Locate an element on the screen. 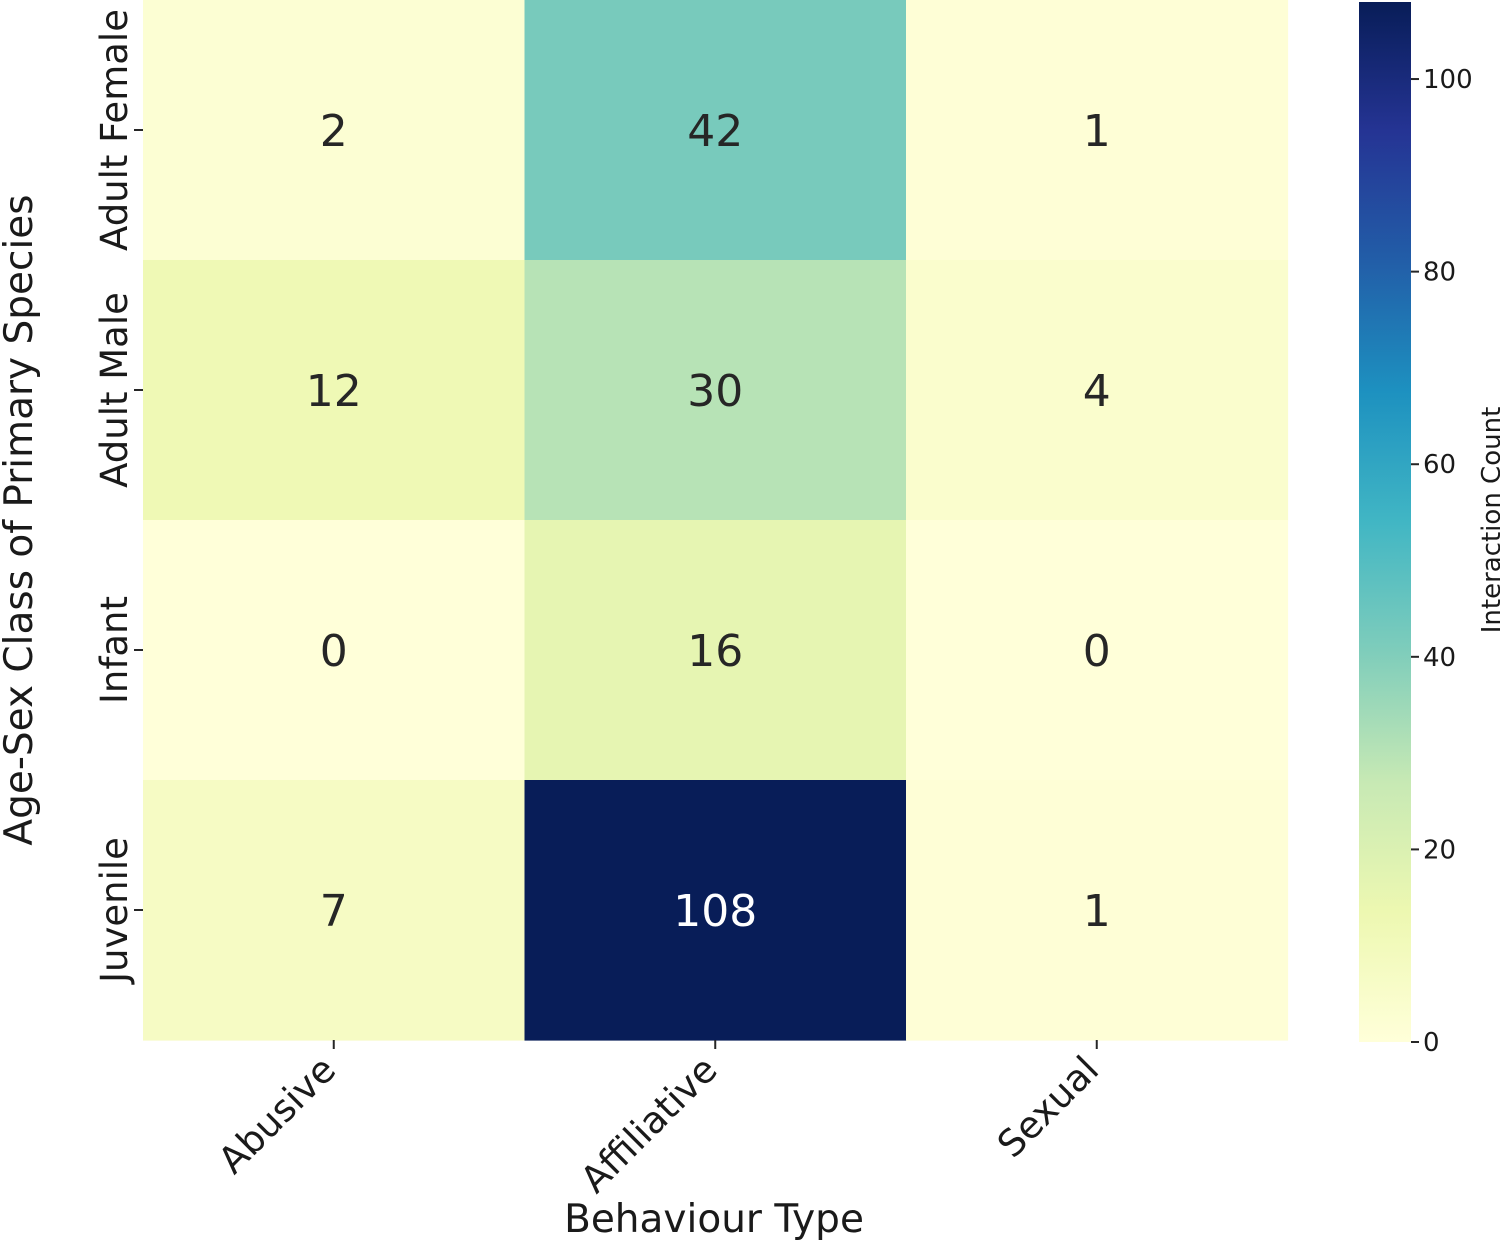 The width and height of the screenshot is (1500, 1241). colorbar-tick-label: 100 is located at coordinates (1448, 80).